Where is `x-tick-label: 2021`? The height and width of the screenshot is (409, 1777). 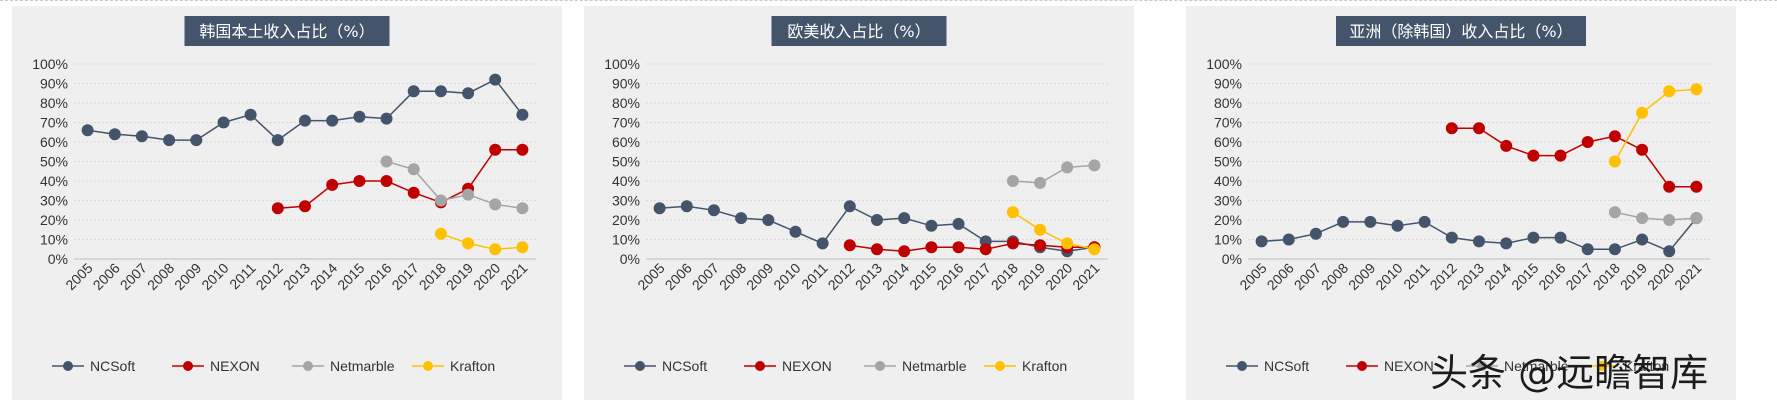
x-tick-label: 2021 is located at coordinates (1085, 276).